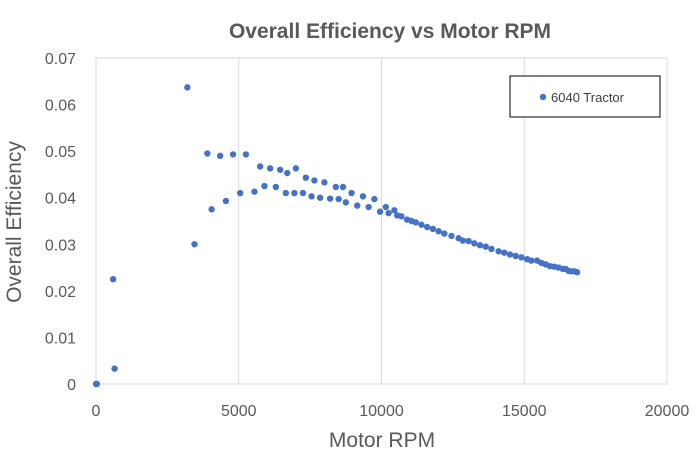 Image resolution: width=700 pixels, height=458 pixels. I want to click on legend-box, so click(585, 96).